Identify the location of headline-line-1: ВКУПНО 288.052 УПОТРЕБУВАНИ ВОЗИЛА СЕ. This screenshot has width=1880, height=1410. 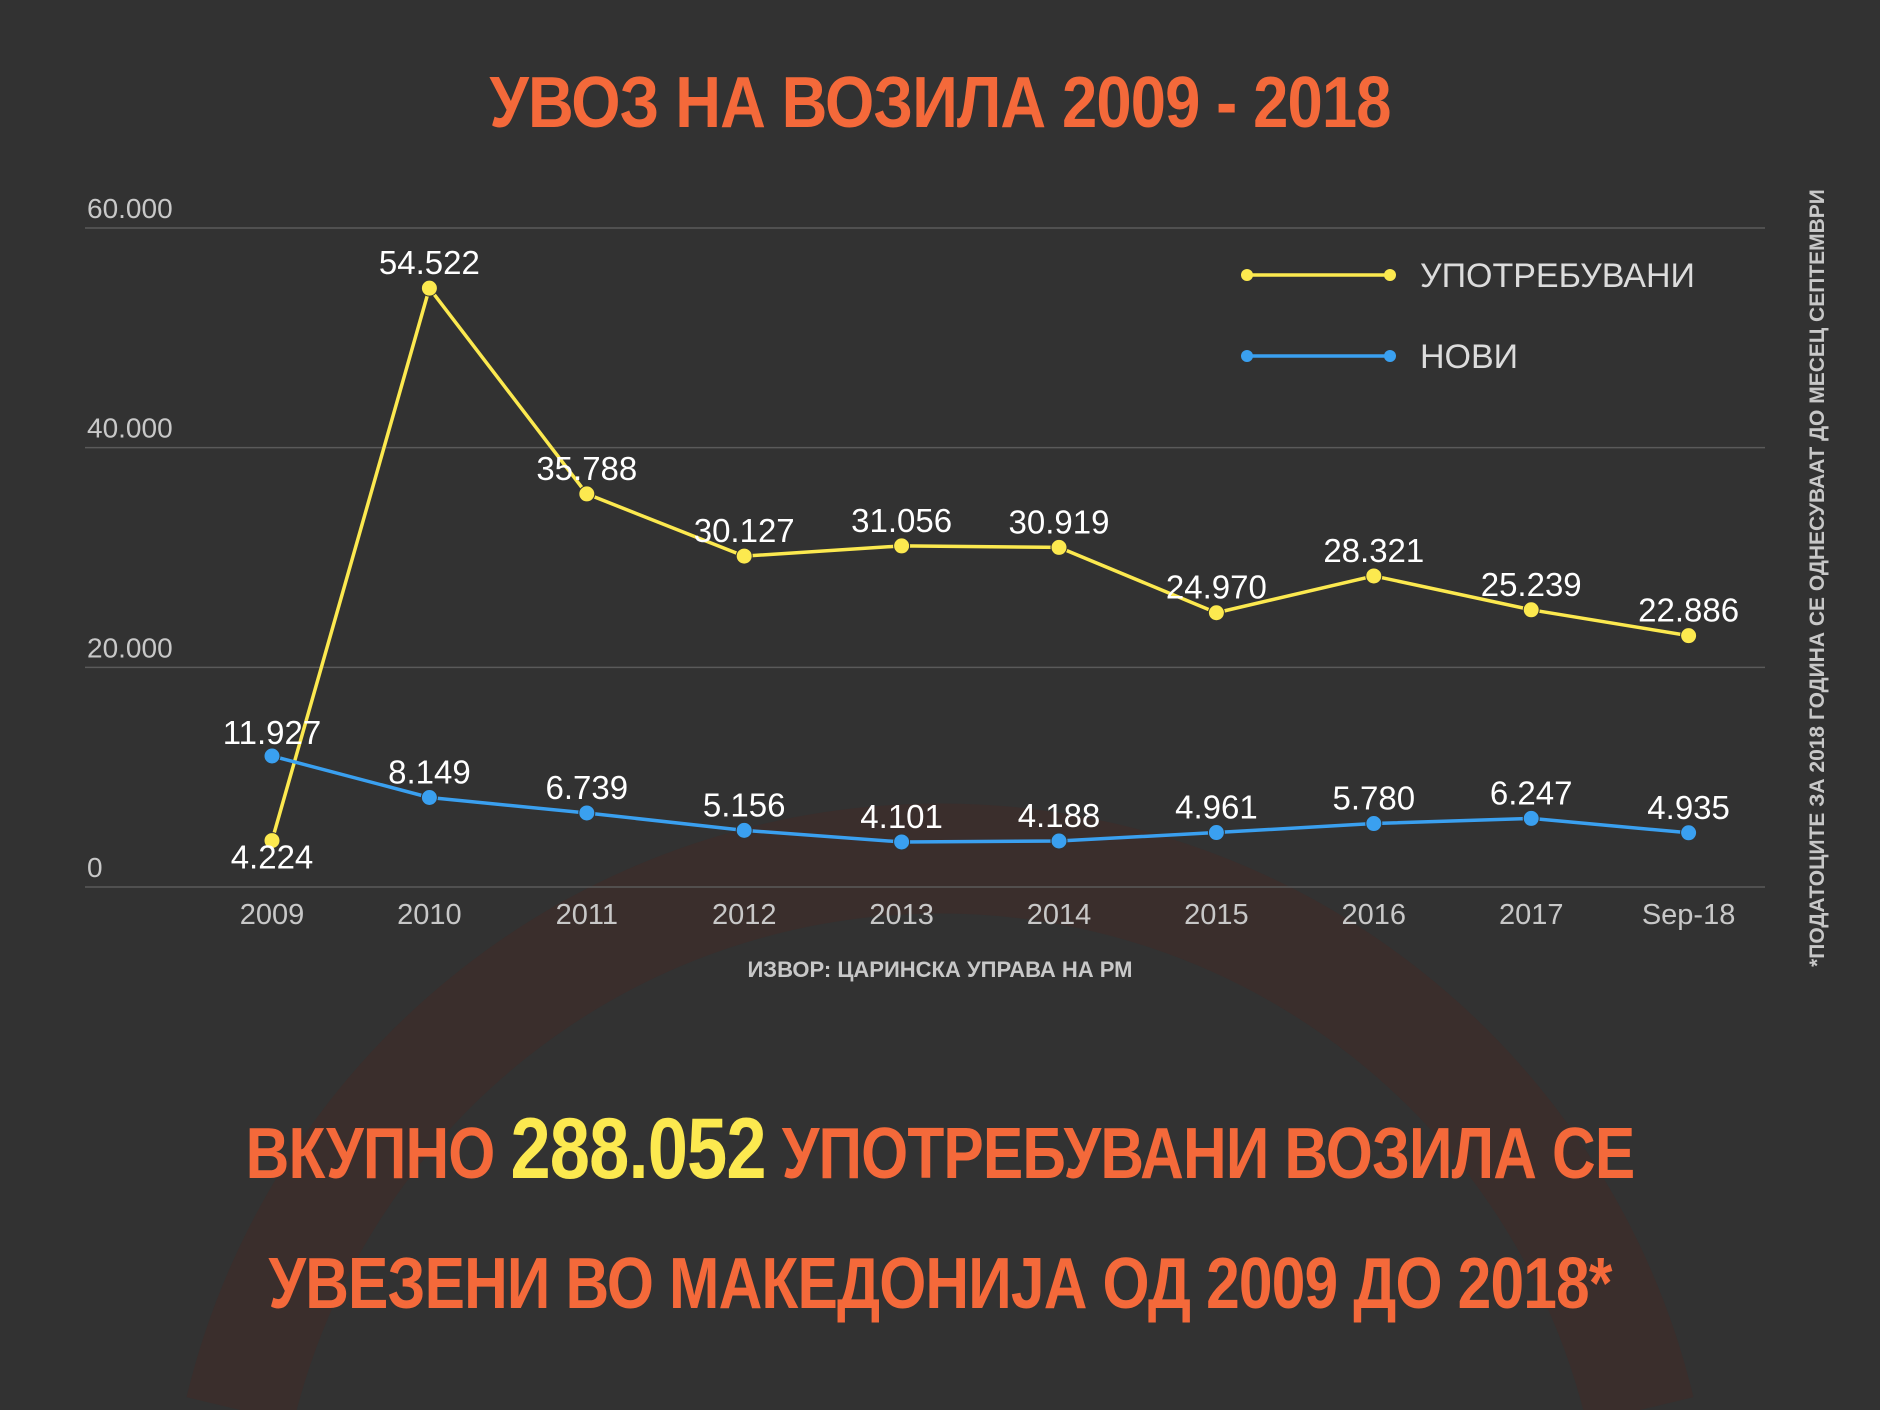
(939, 1149).